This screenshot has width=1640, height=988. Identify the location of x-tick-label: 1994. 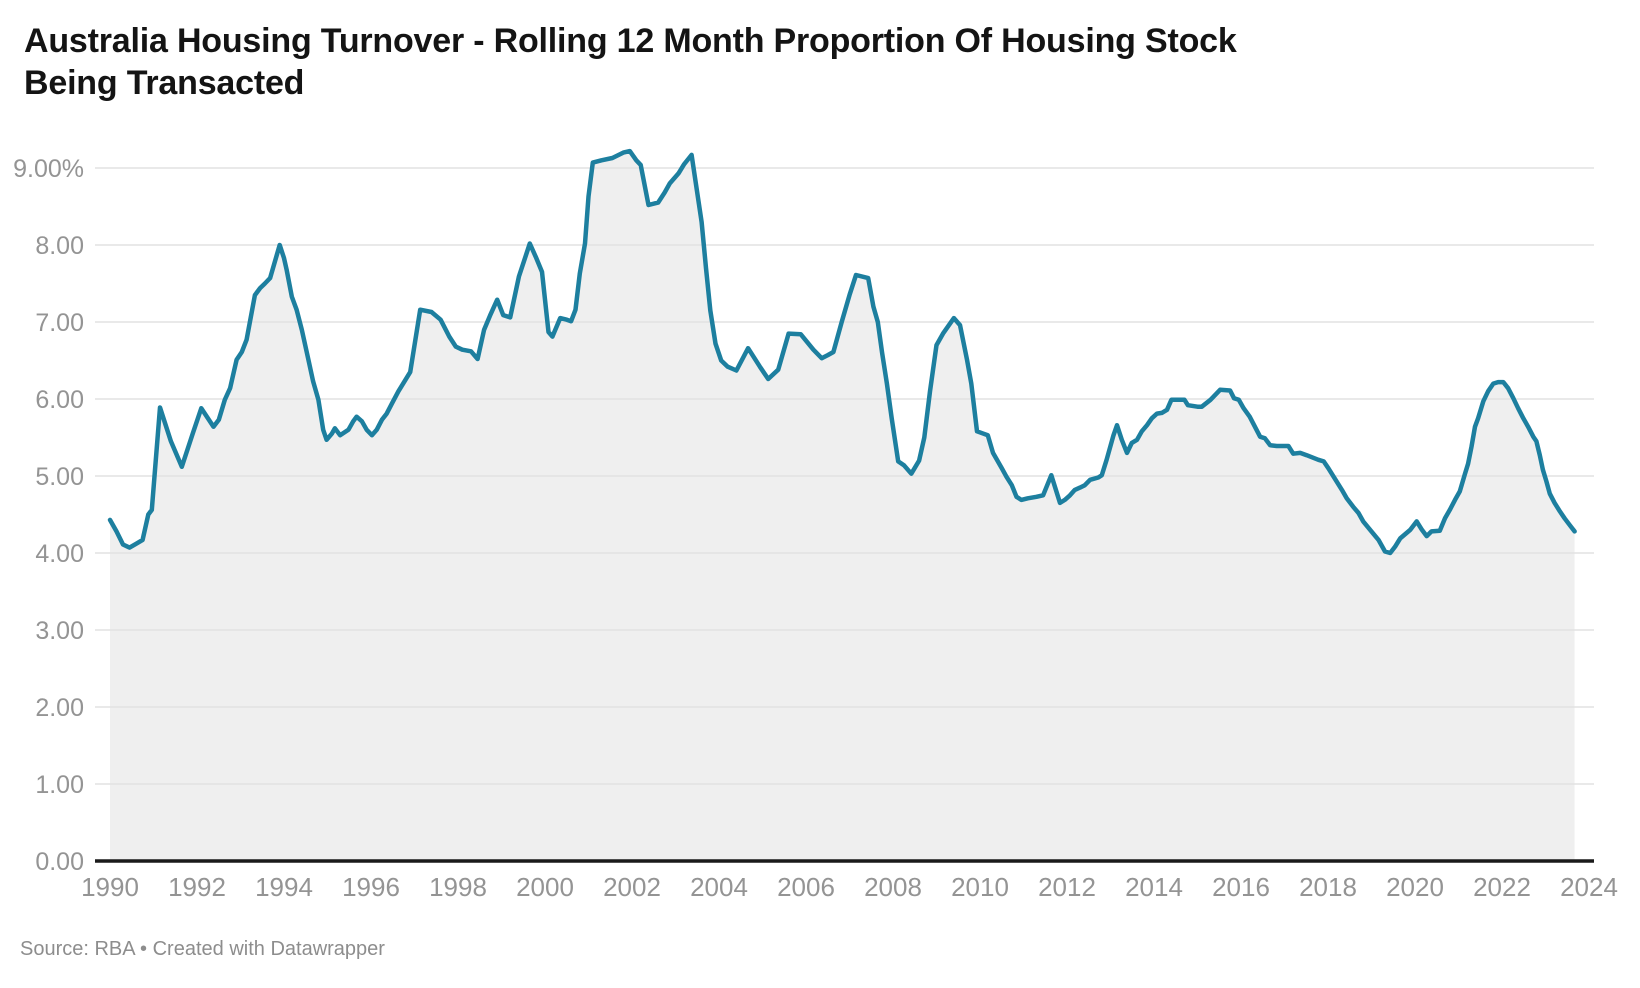
(284, 887).